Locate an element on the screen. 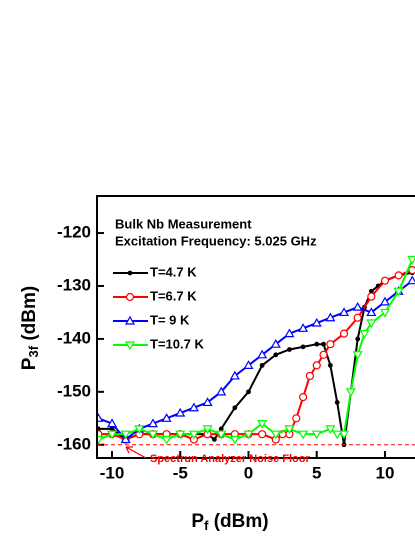  x-tick-label: 5 is located at coordinates (316, 472).